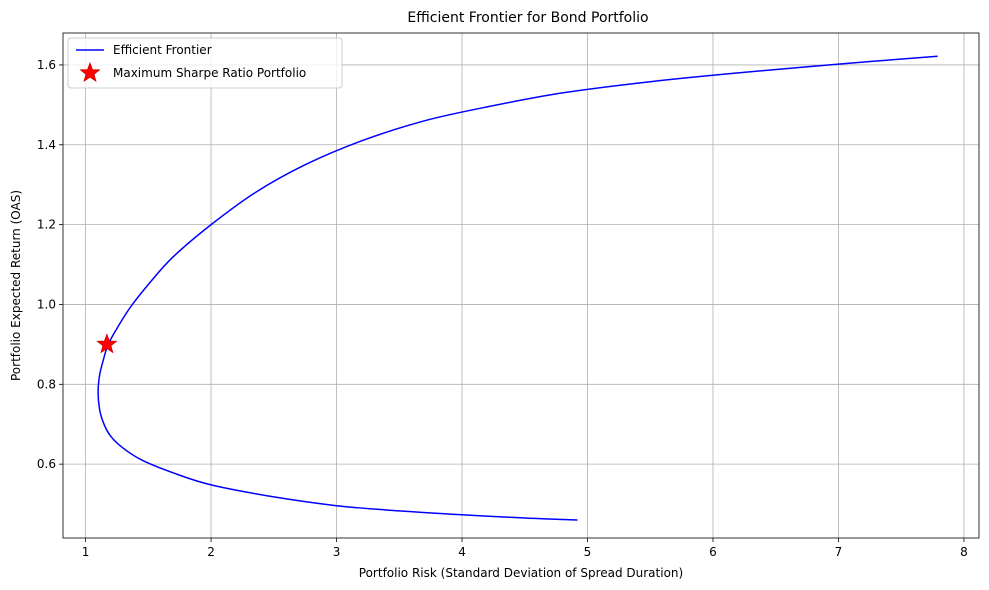  I want to click on legend-star-swatch, so click(90, 72).